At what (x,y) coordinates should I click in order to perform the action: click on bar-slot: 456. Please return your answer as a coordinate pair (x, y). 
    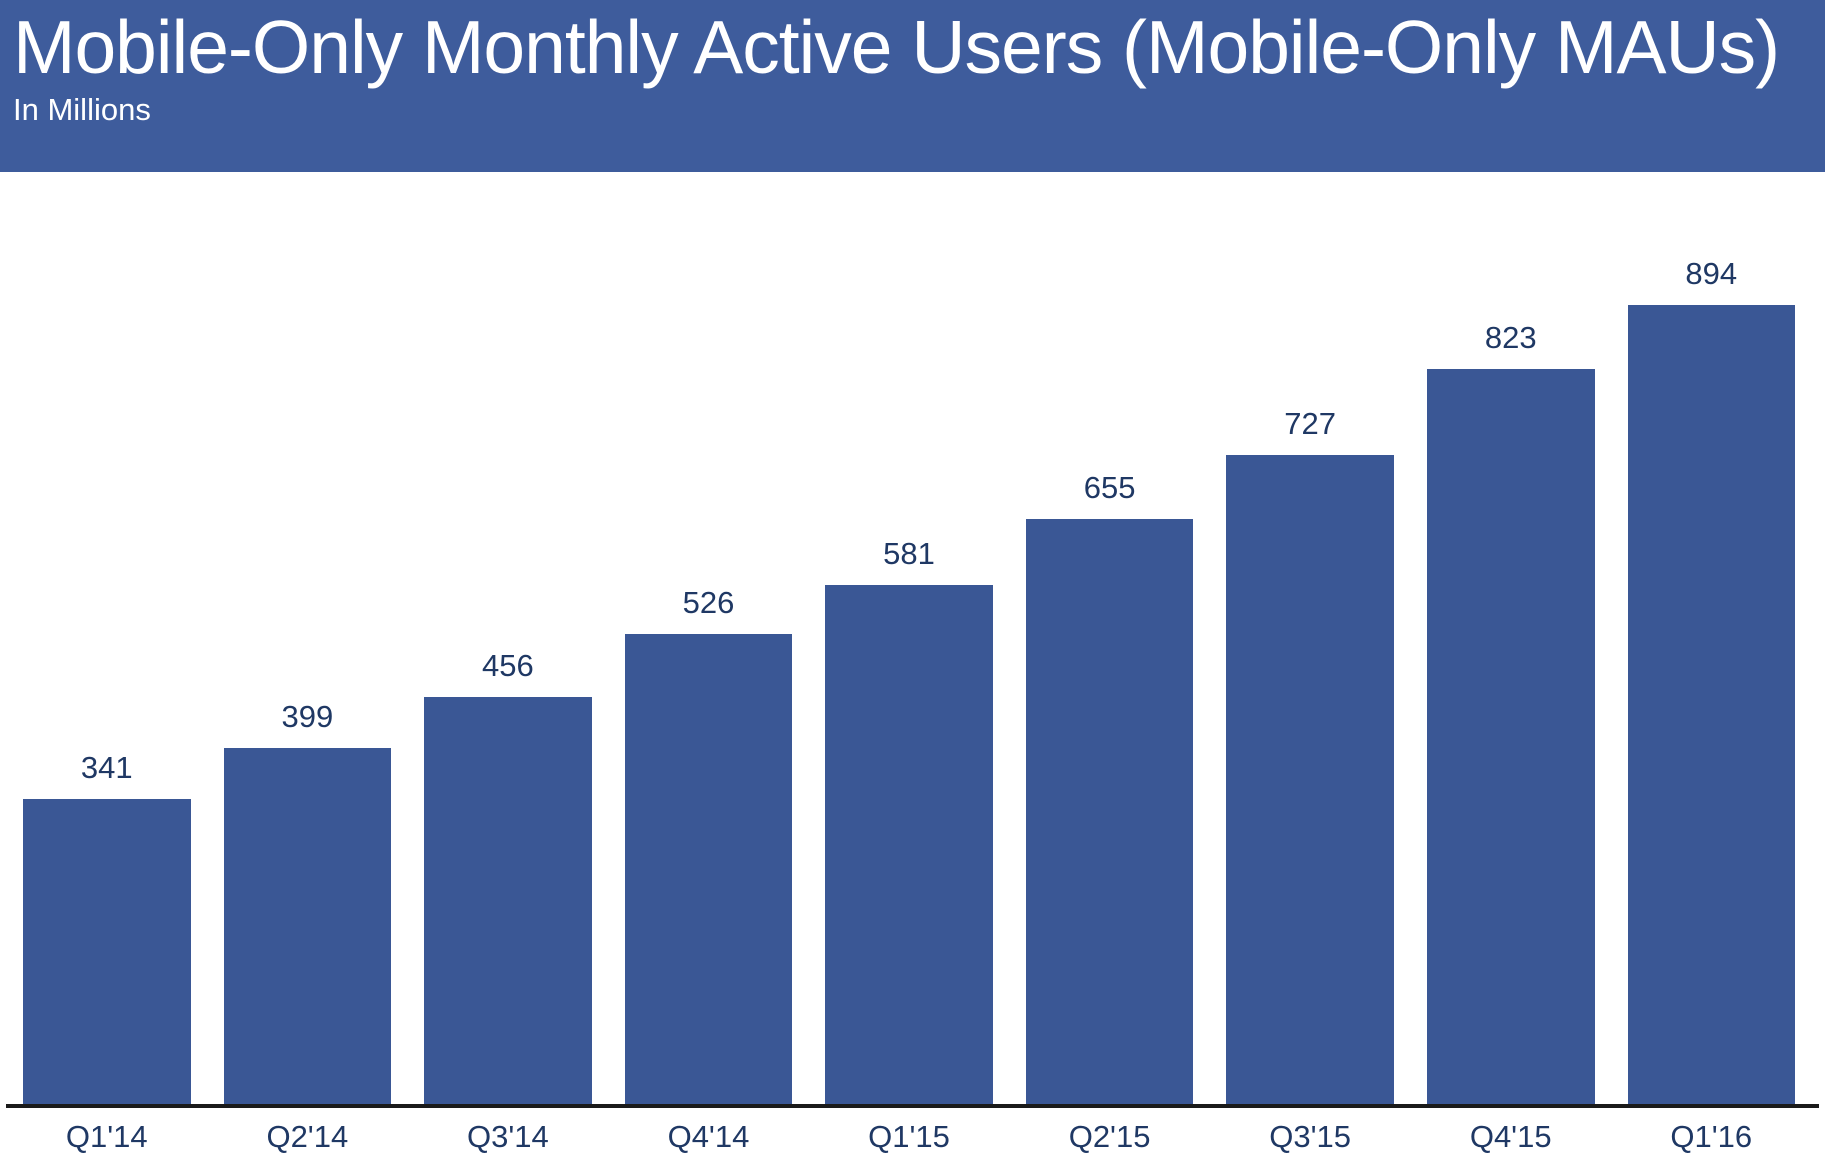
    Looking at the image, I should click on (508, 644).